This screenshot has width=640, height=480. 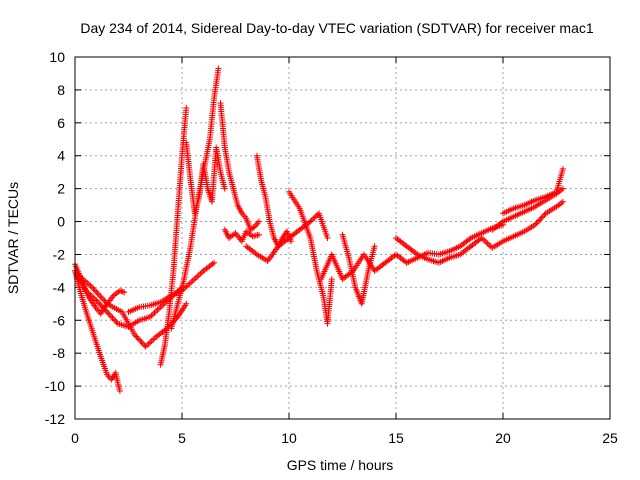 What do you see at coordinates (610, 438) in the screenshot?
I see `x-tick-label: 25` at bounding box center [610, 438].